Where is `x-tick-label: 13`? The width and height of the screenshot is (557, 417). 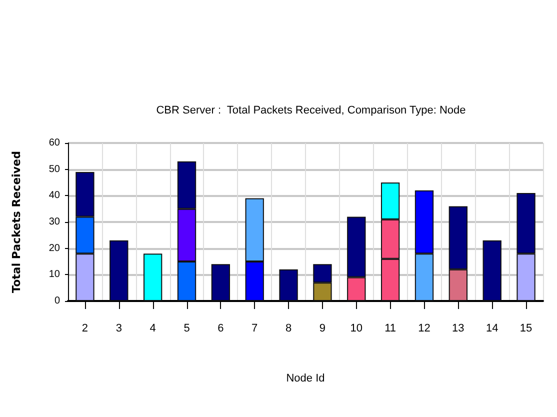
x-tick-label: 13 is located at coordinates (458, 328).